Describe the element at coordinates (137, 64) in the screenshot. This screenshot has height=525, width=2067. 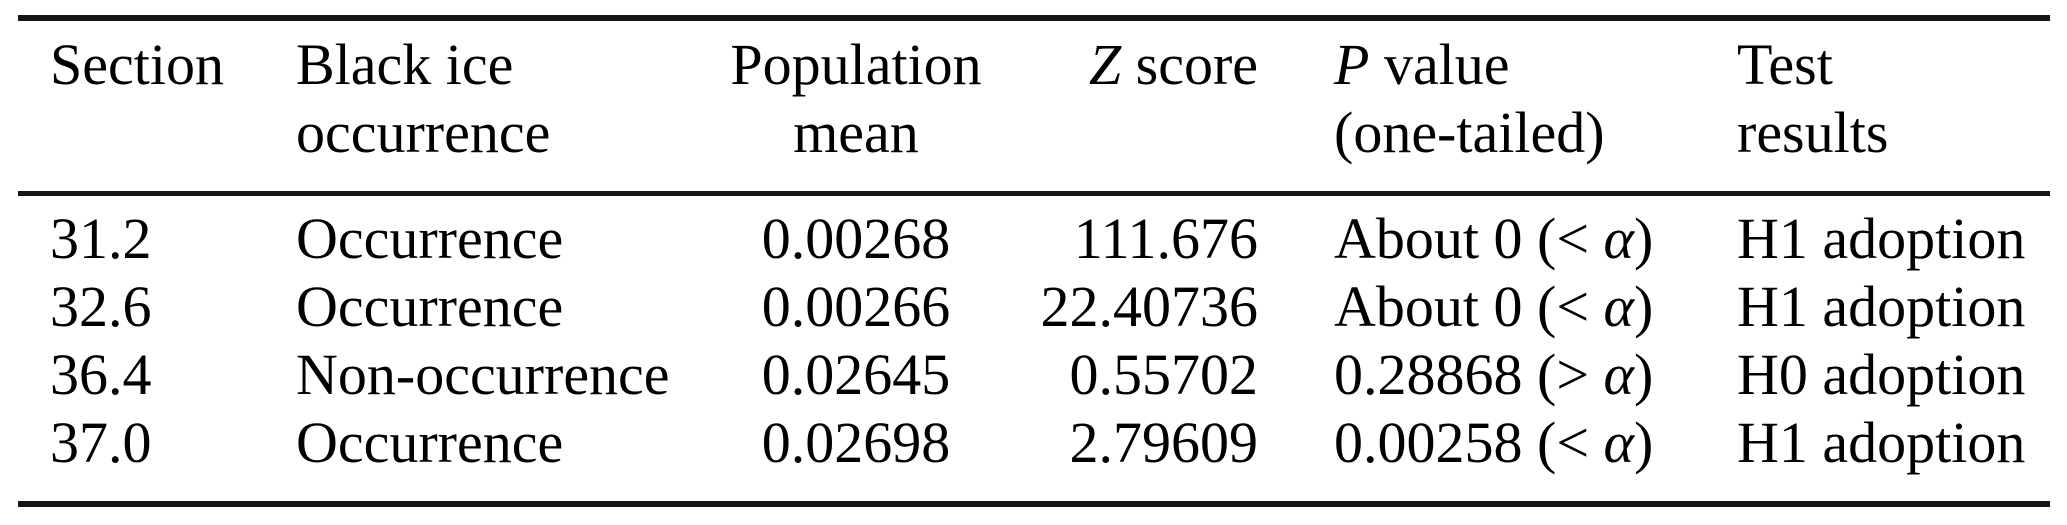
I see `header-section-line1: Section` at that location.